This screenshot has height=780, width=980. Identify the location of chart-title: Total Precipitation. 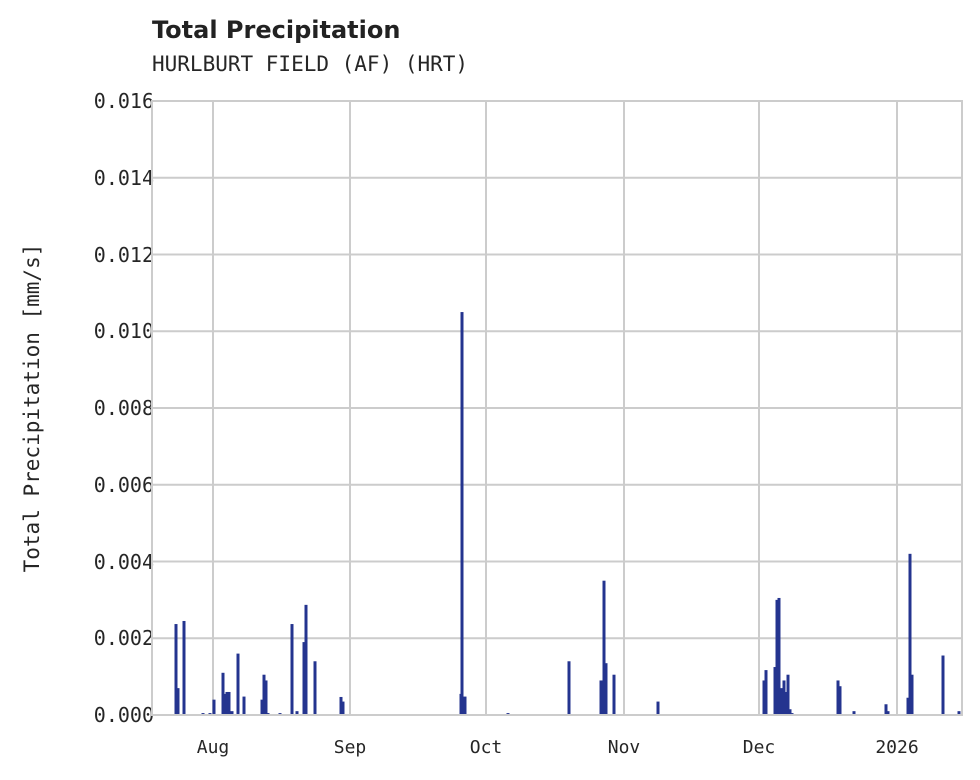
(276, 30).